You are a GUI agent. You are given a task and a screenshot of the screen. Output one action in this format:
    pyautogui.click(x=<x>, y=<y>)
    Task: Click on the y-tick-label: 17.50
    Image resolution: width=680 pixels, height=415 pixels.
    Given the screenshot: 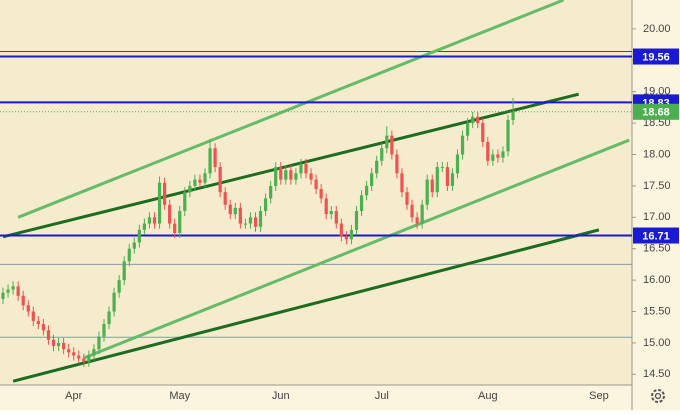 What is the action you would take?
    pyautogui.click(x=657, y=186)
    